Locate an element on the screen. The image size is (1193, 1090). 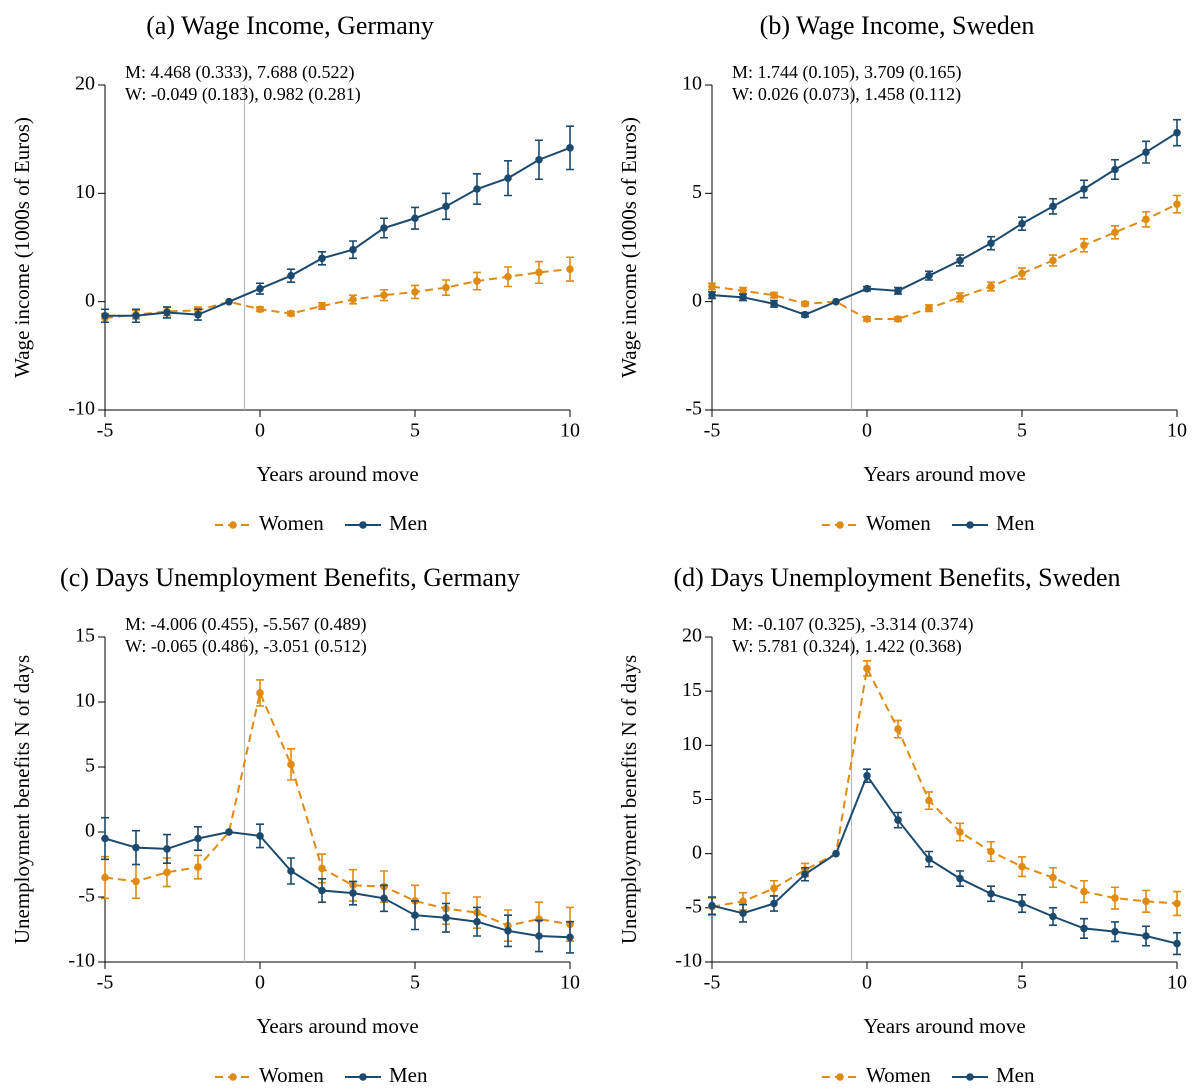
panel-title: (b) Wage Income, Sweden is located at coordinates (897, 25).